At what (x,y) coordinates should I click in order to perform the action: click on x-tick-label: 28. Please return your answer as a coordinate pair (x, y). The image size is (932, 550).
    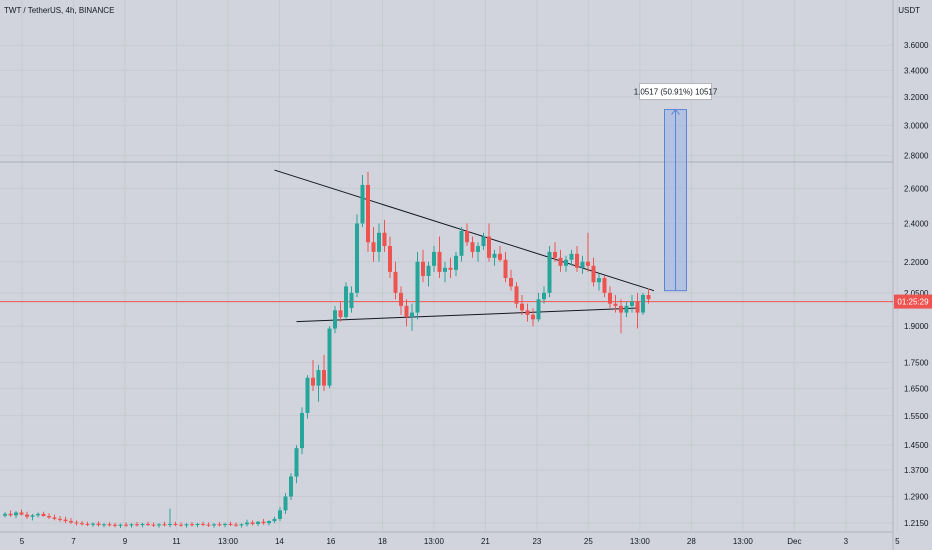
    Looking at the image, I should click on (691, 541).